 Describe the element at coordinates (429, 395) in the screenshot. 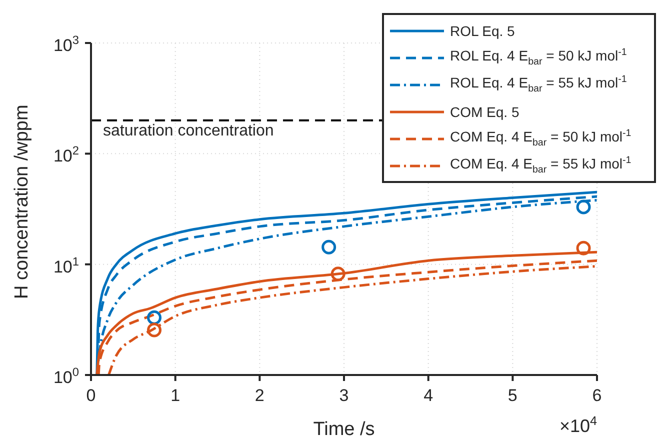

I see `x-tick-label: 4` at that location.